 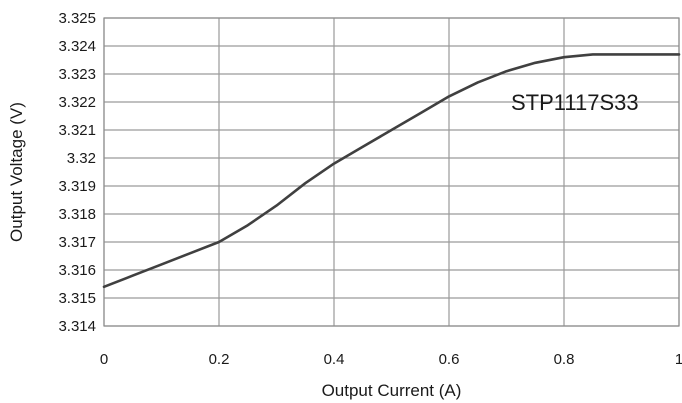 What do you see at coordinates (77, 242) in the screenshot?
I see `y-tick-label: 3.317` at bounding box center [77, 242].